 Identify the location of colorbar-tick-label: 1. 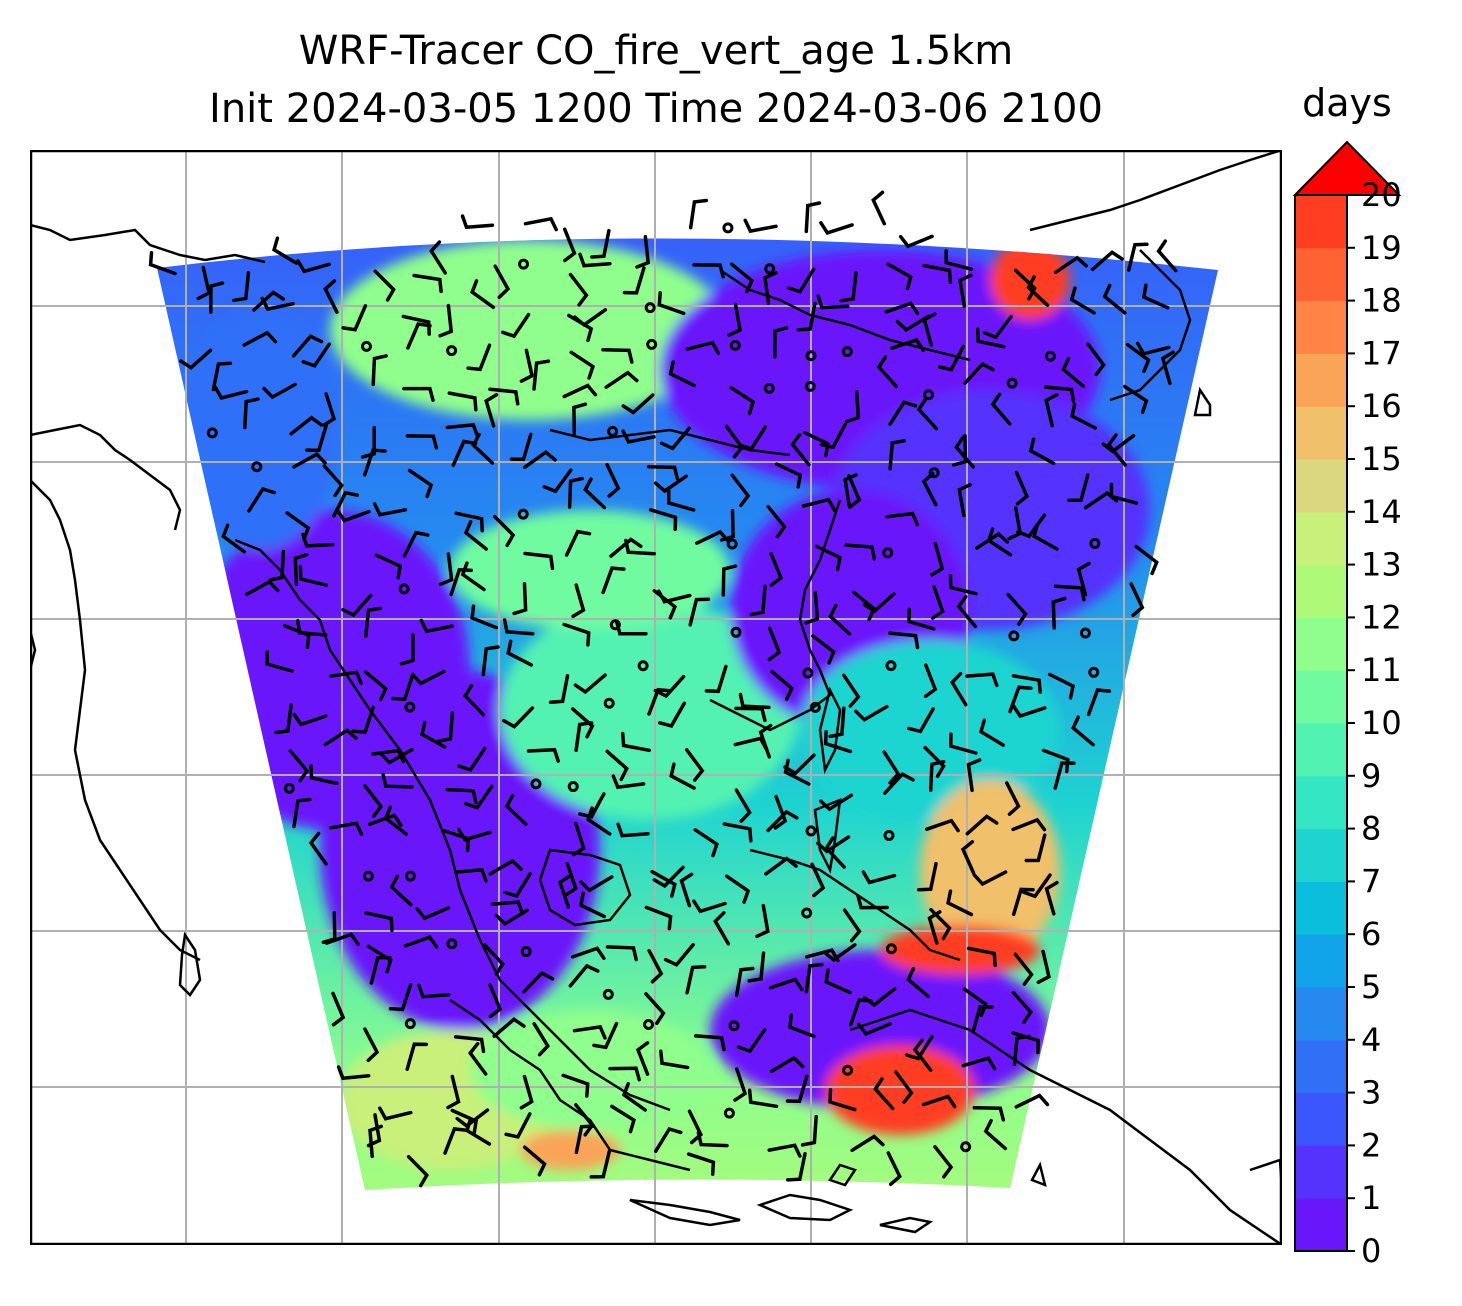
(1371, 1198).